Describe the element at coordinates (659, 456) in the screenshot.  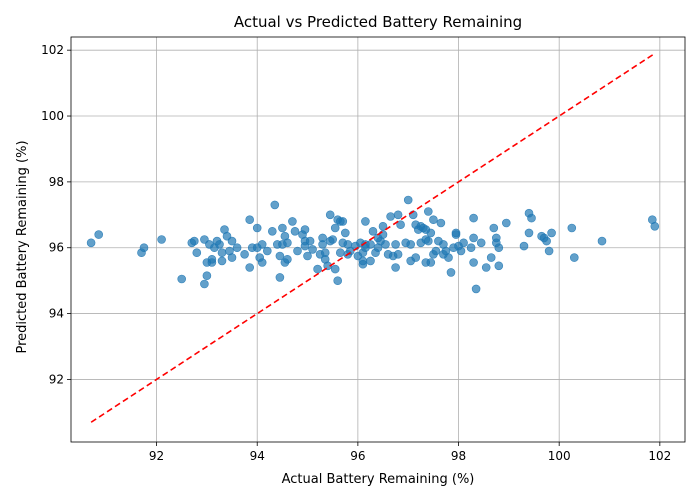
I see `x-tick-label: 102` at that location.